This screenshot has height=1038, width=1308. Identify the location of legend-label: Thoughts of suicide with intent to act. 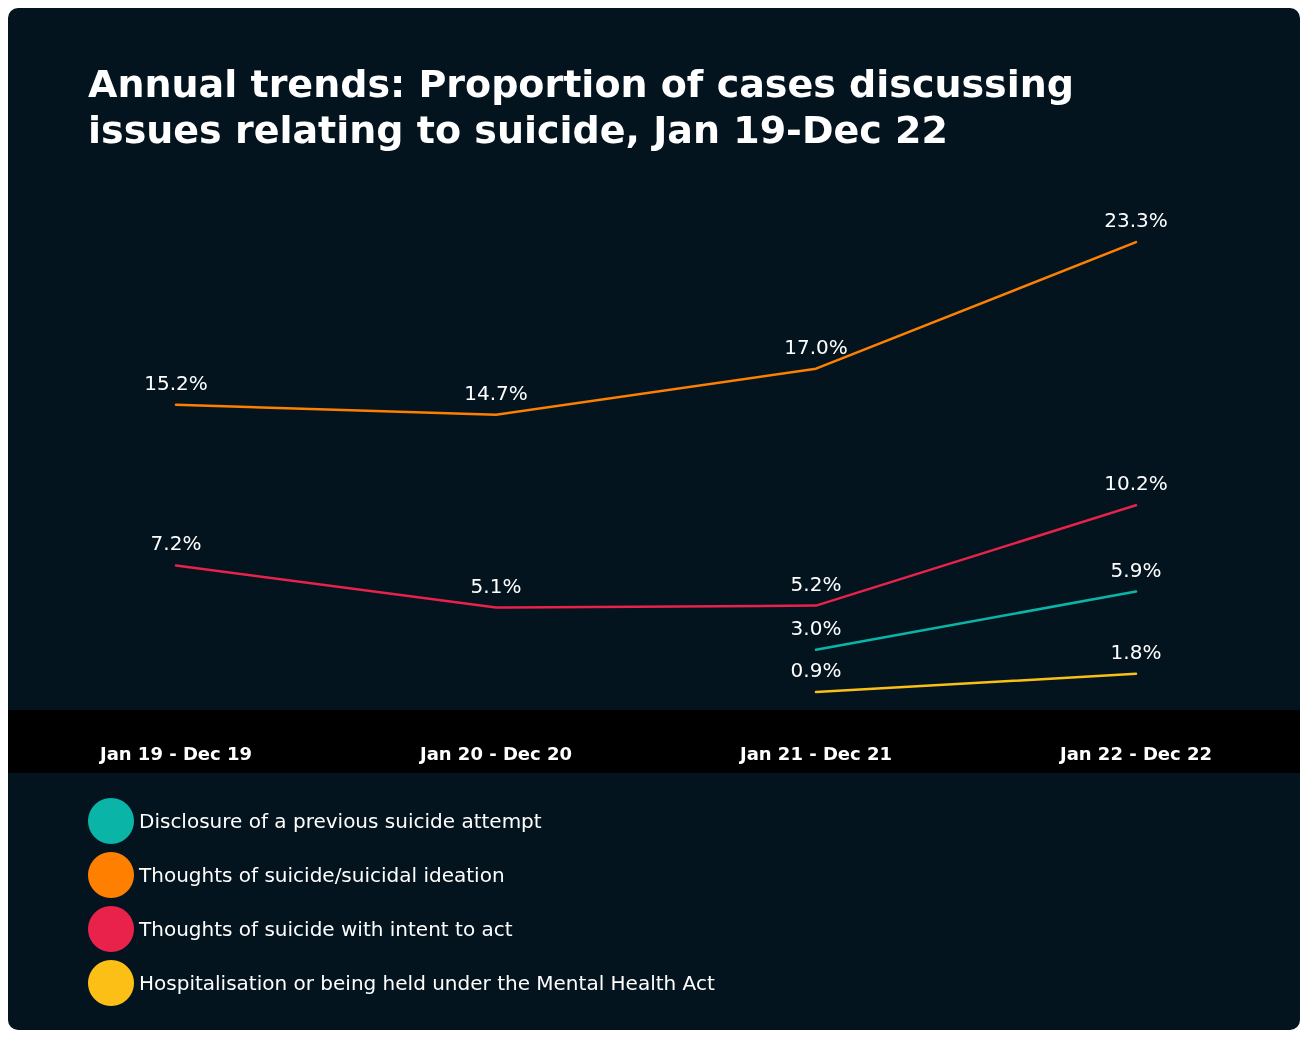
(325, 929).